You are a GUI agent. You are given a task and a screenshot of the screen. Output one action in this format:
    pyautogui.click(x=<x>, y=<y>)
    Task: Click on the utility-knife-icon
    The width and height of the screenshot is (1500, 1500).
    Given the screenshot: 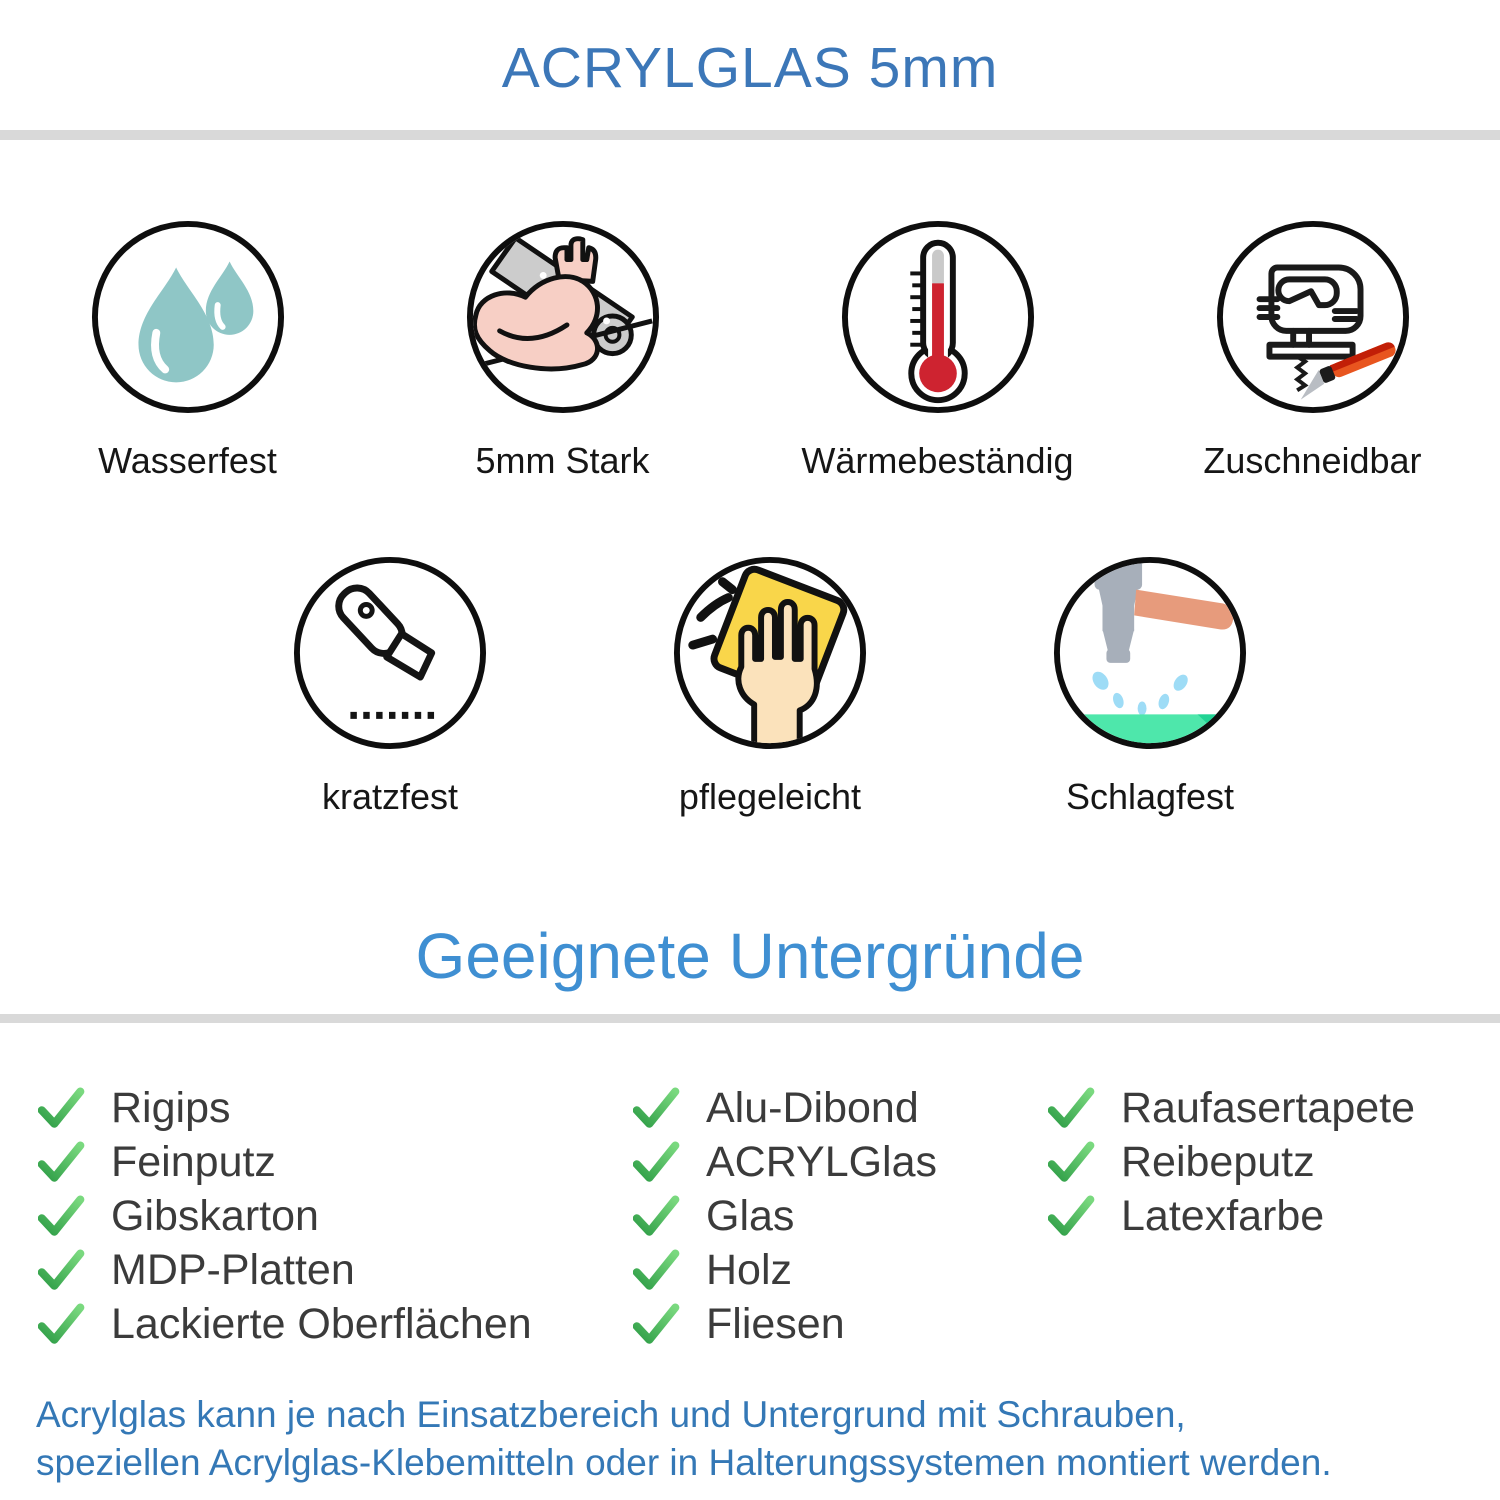 What is the action you would take?
    pyautogui.click(x=390, y=653)
    